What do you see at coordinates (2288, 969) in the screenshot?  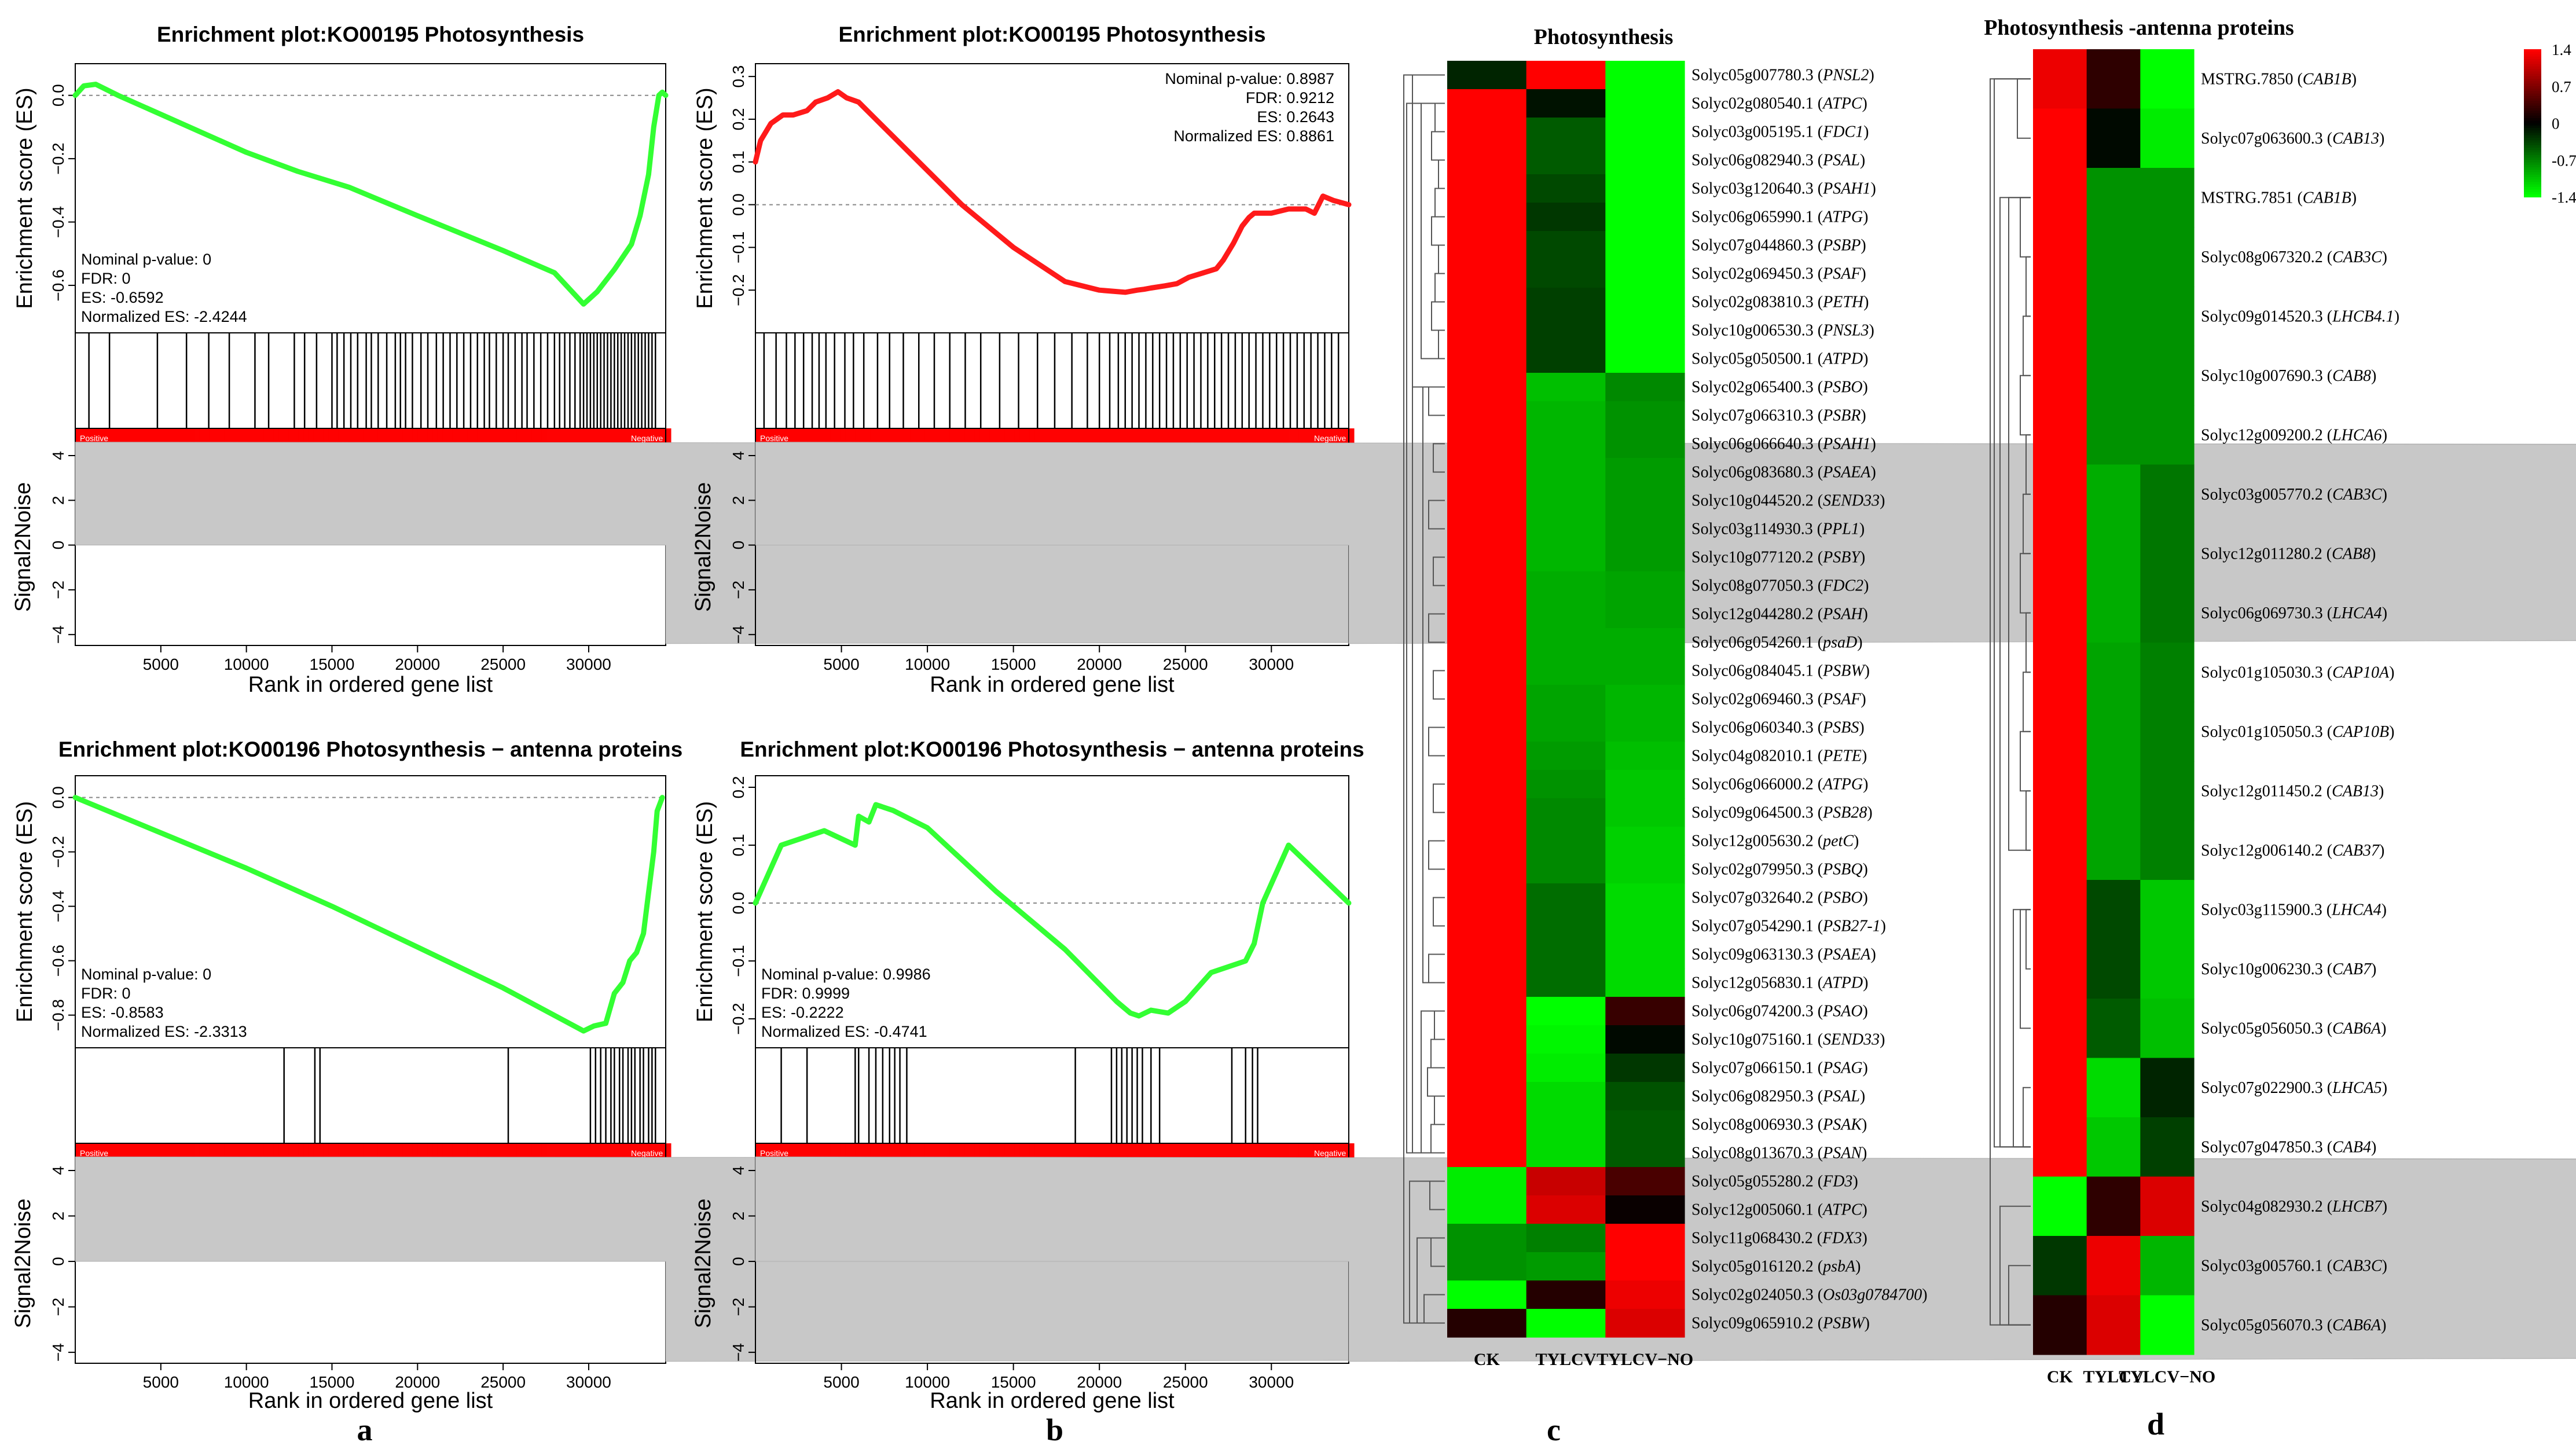 I see `gene-label: Solyc10g006230.3 (CAB7)` at bounding box center [2288, 969].